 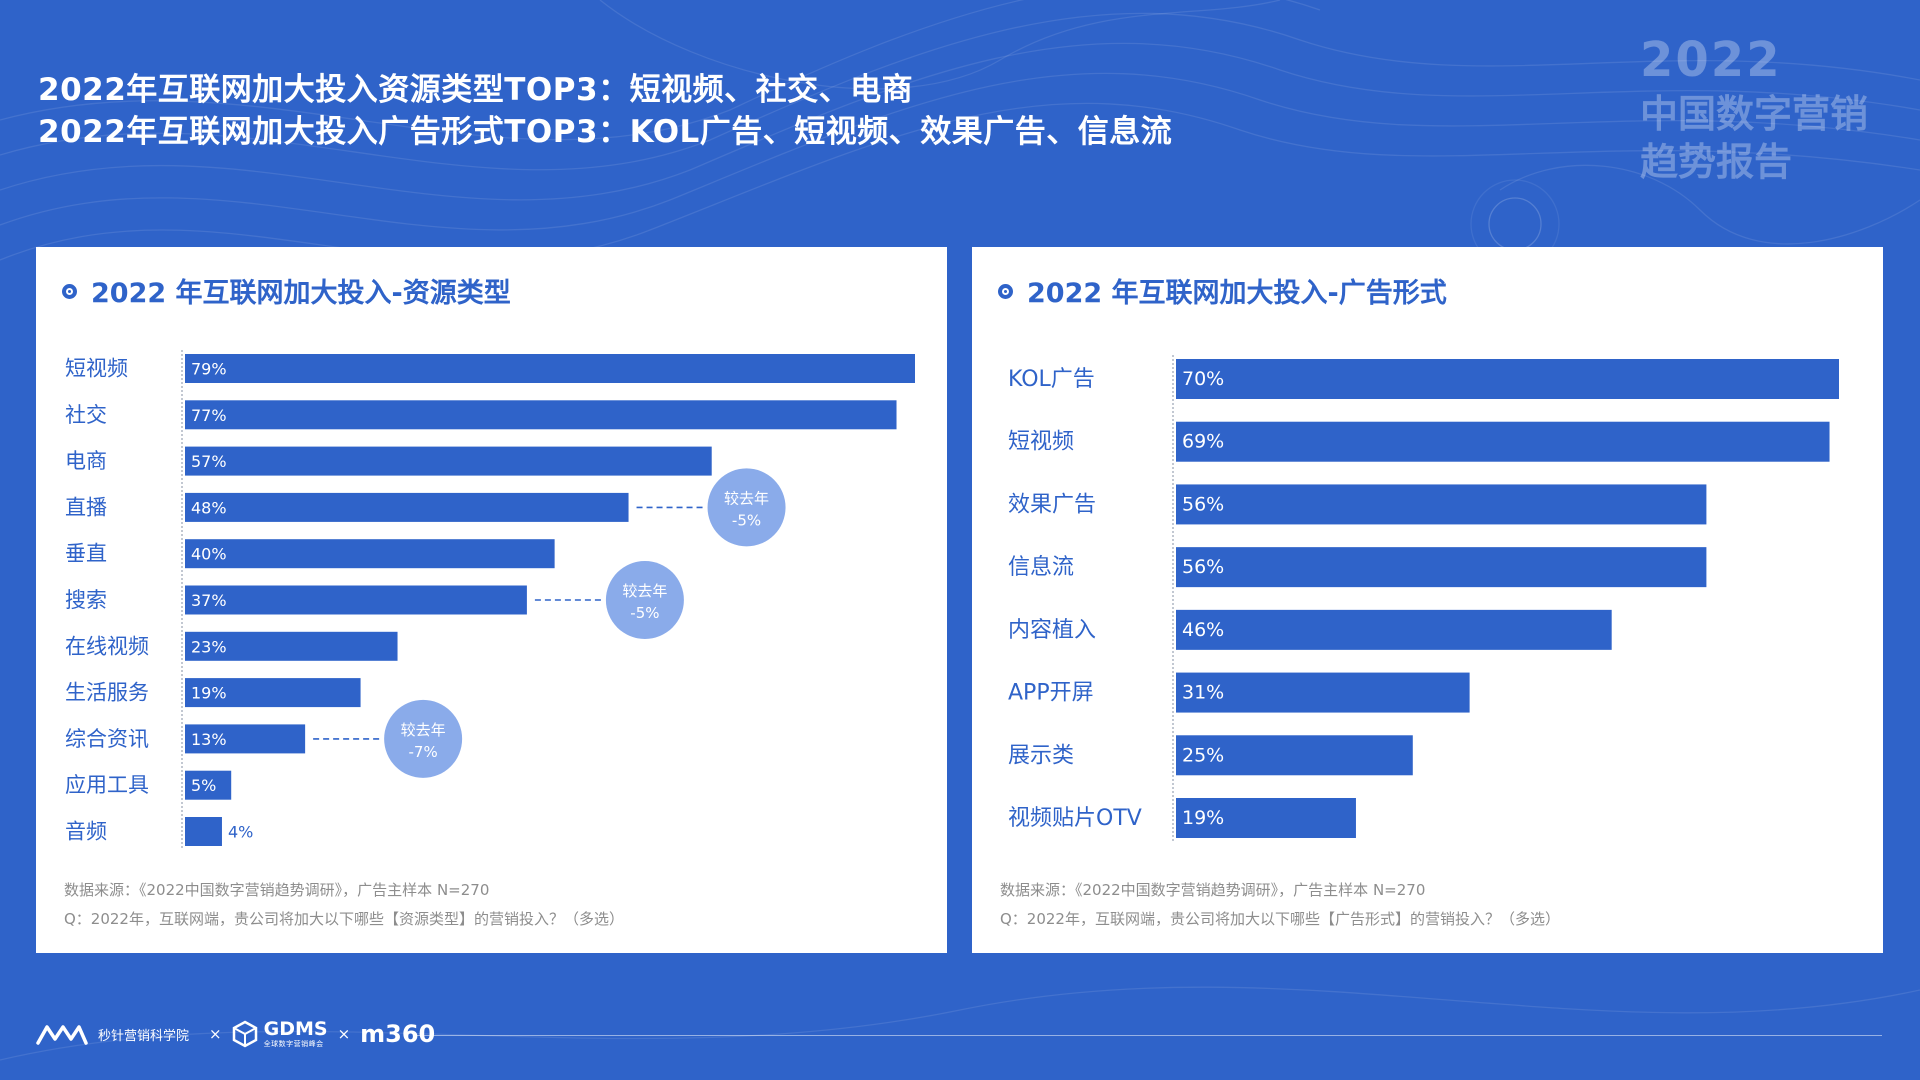 I want to click on footer-org-1: 秒针营销科学院, so click(x=144, y=1036).